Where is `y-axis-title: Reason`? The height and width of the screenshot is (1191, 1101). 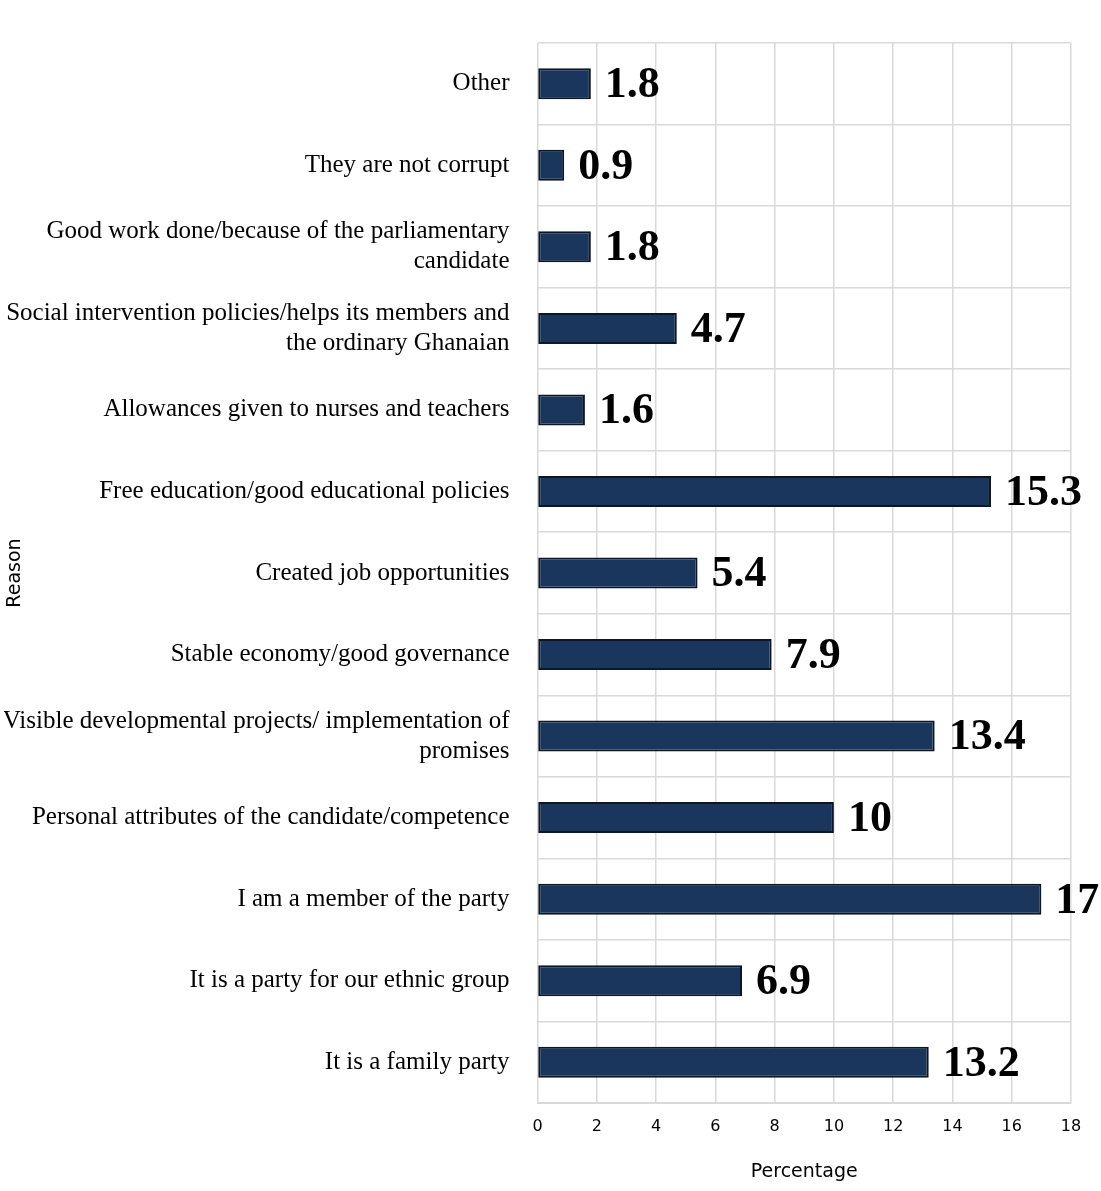 y-axis-title: Reason is located at coordinates (13, 573).